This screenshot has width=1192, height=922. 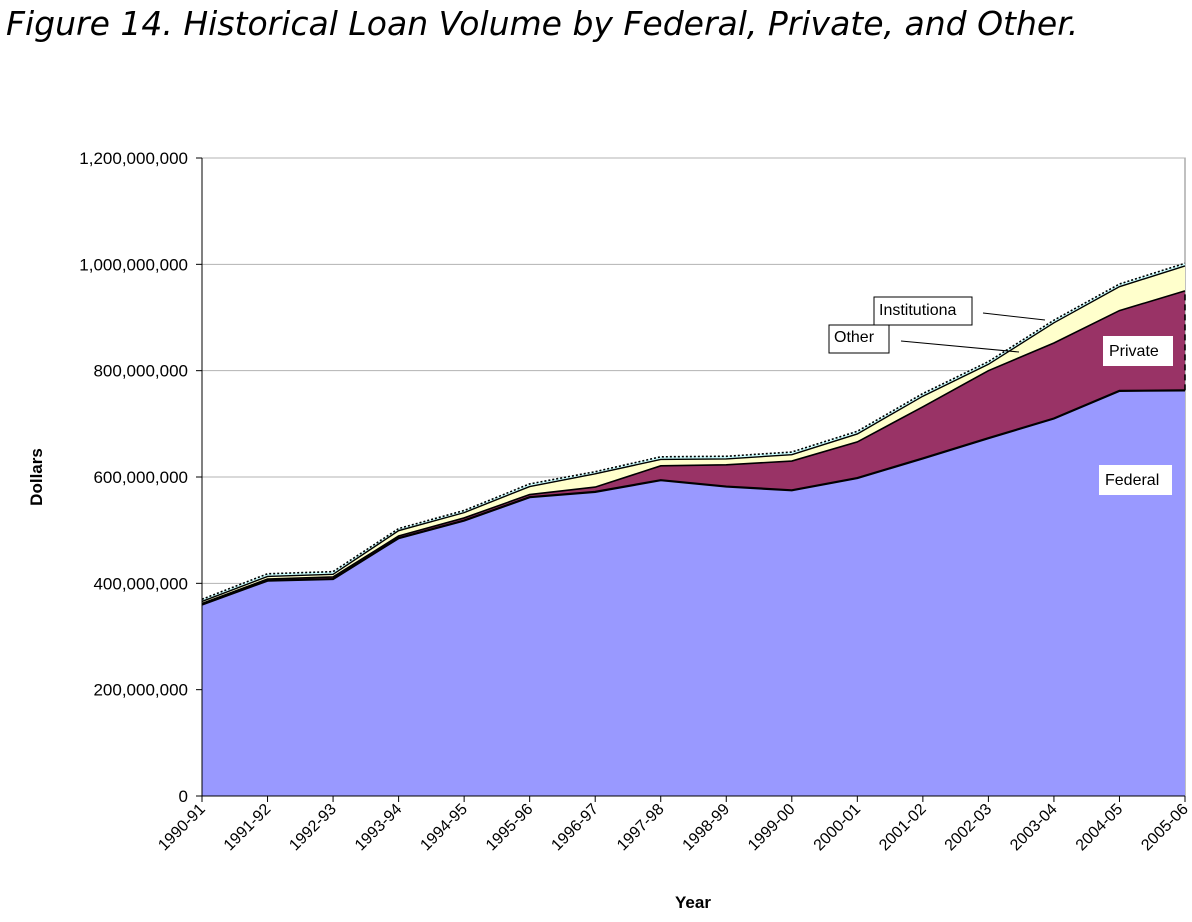 I want to click on x-tick-label: 1993-94, so click(x=379, y=828).